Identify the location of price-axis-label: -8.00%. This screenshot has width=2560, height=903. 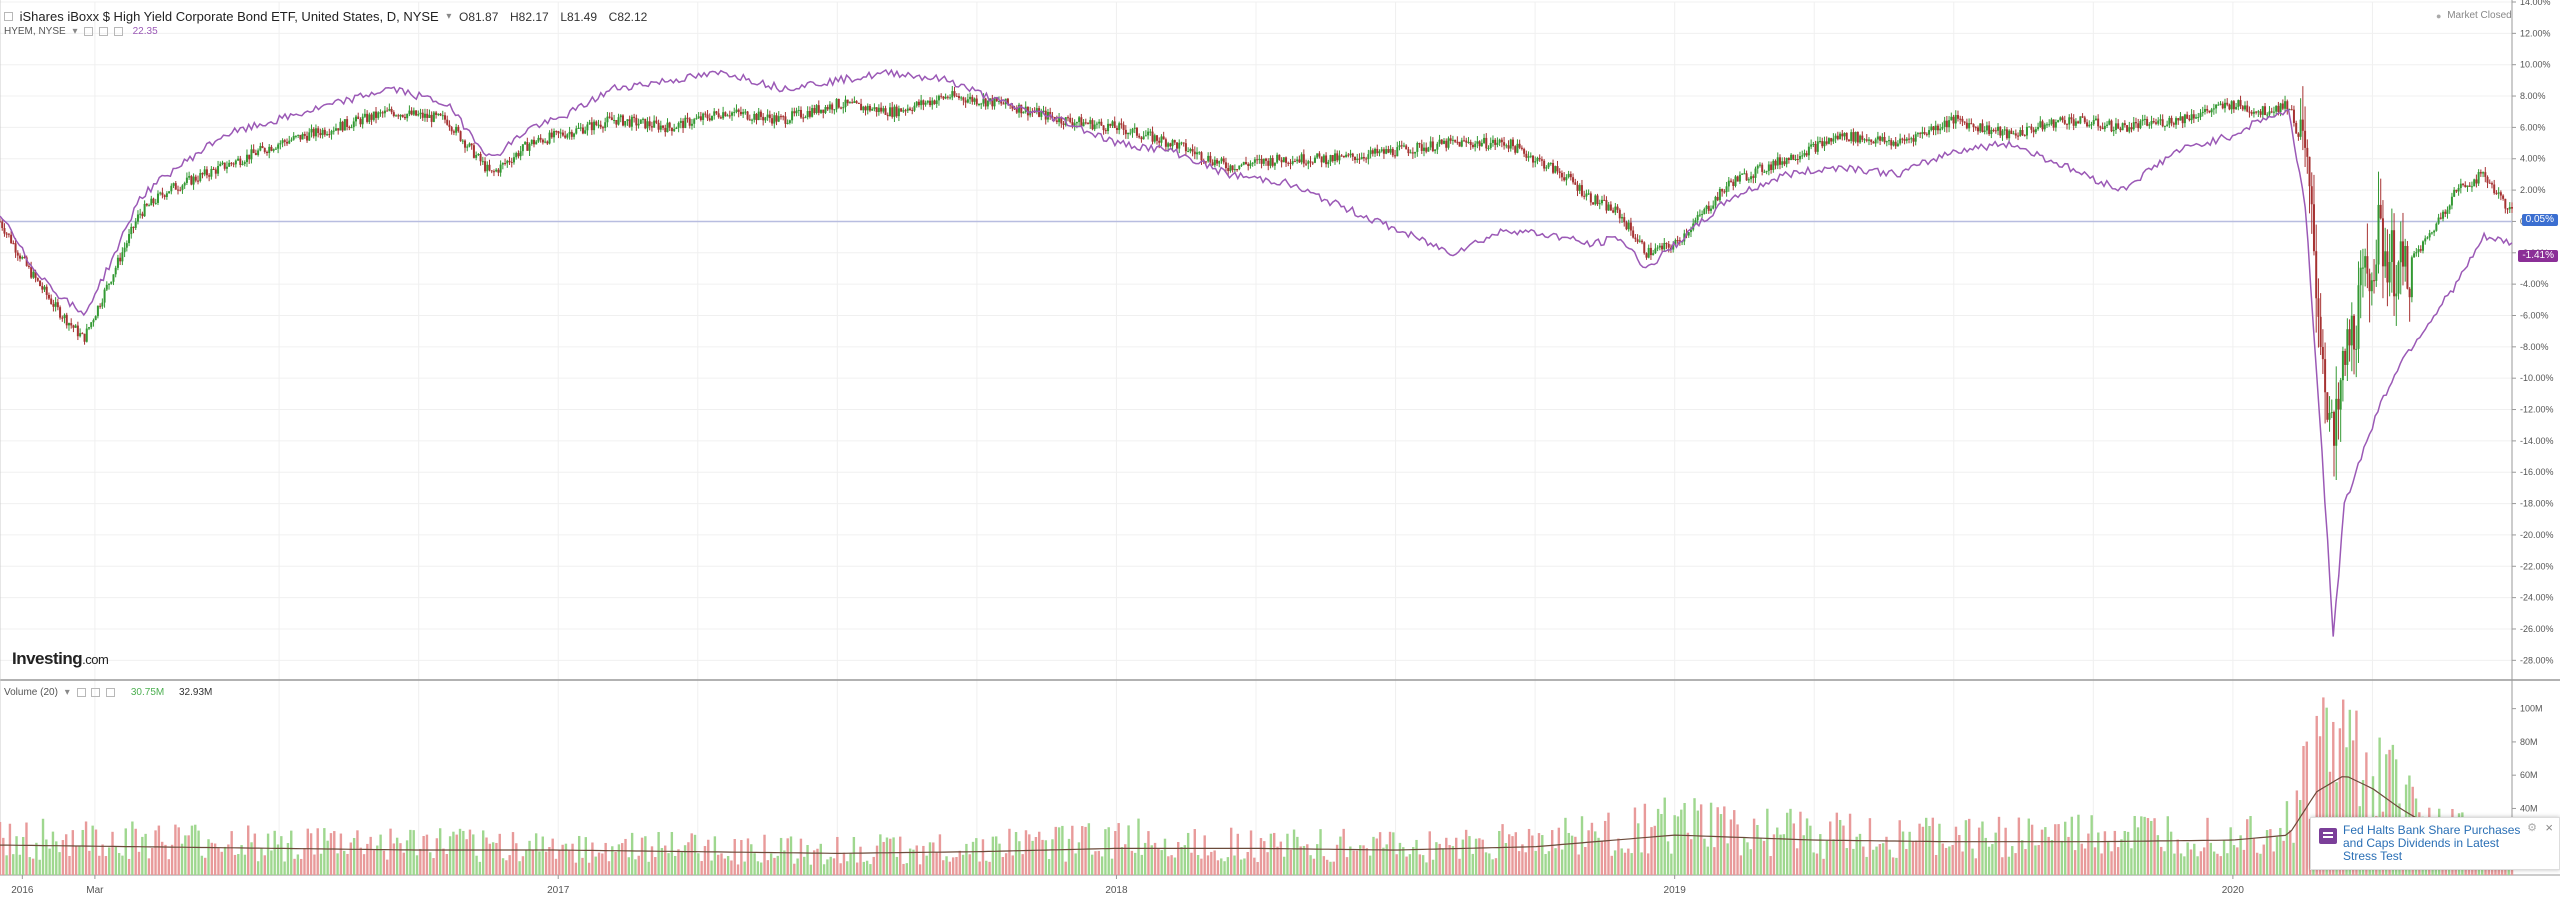
(2534, 347).